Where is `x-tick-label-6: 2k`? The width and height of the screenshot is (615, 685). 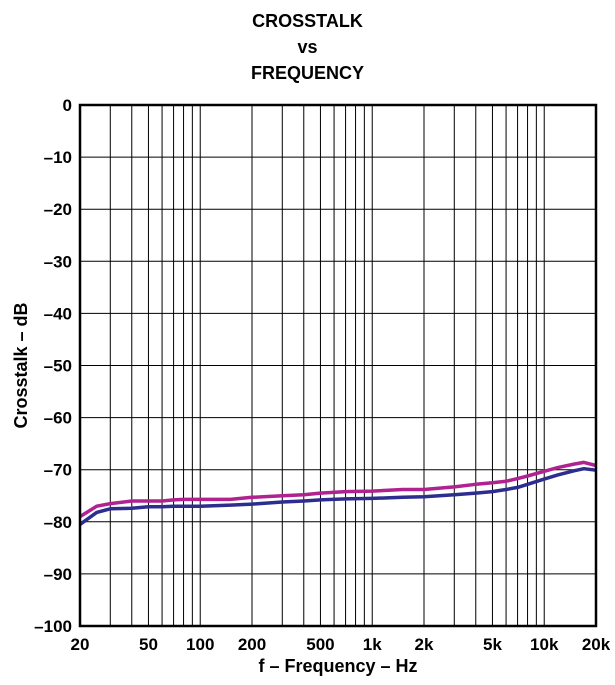
x-tick-label-6: 2k is located at coordinates (424, 644).